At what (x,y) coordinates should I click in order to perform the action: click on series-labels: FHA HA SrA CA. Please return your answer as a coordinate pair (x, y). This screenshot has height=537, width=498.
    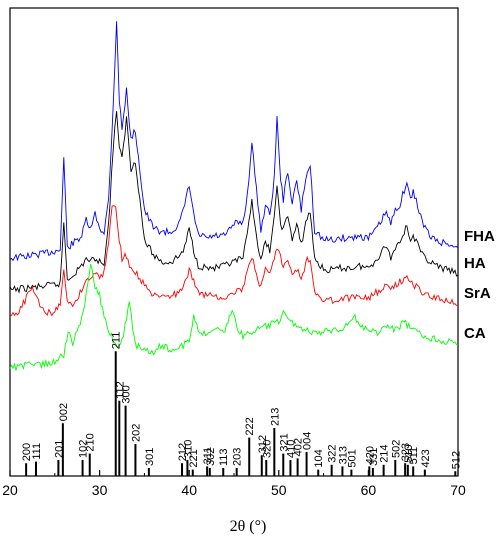
    Looking at the image, I should click on (479, 285).